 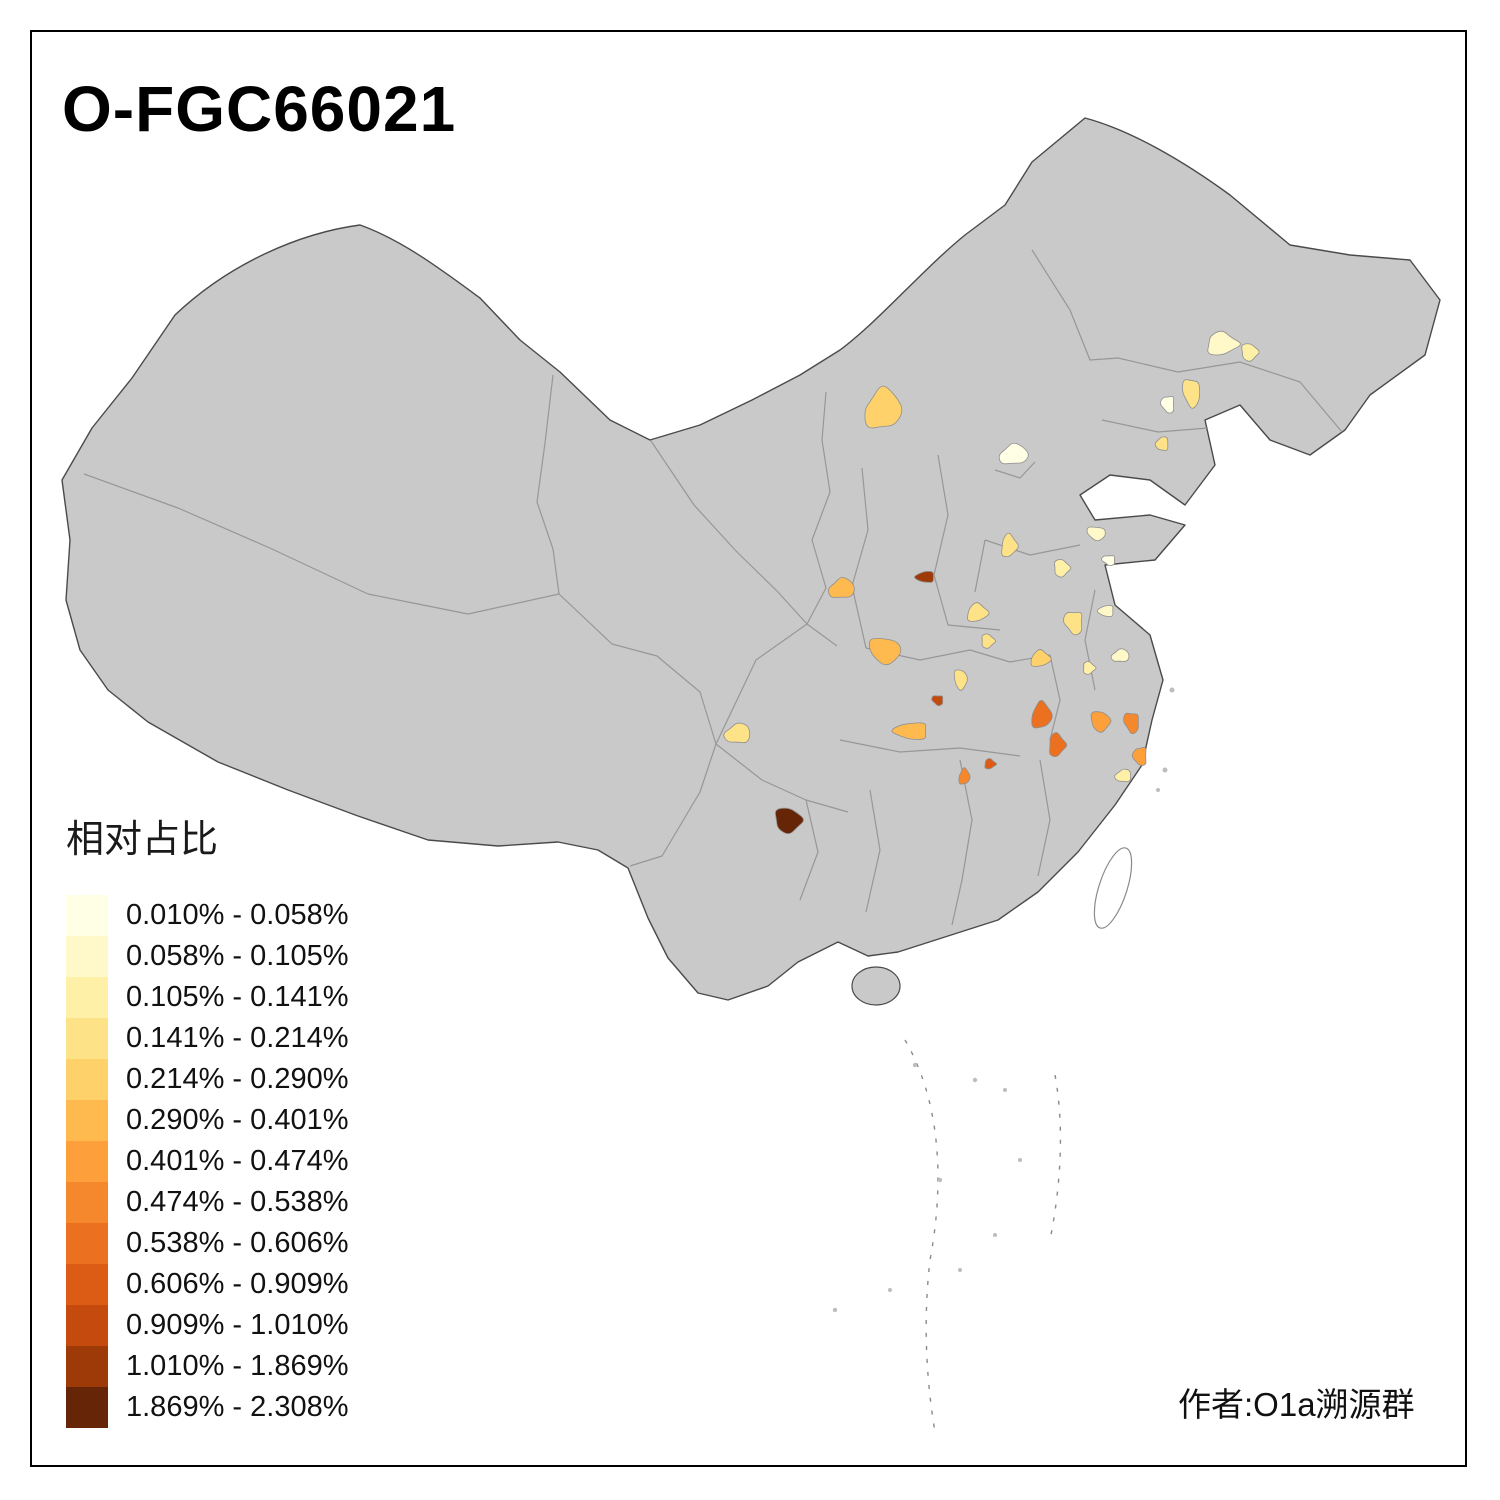 I want to click on legend-label: 0.606% - 0.909%, so click(x=237, y=1284).